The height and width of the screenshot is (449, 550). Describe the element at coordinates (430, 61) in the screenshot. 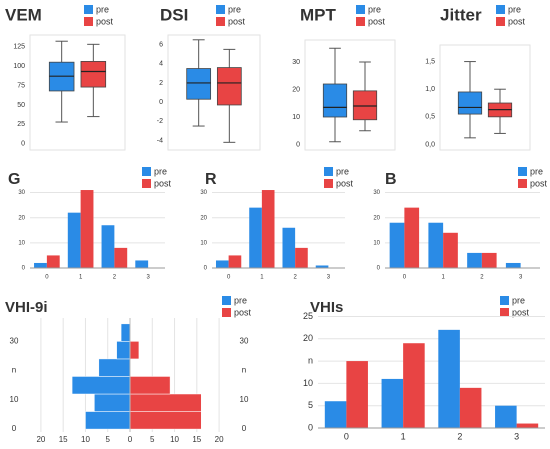

I see `y-tick-label: 1,5` at that location.